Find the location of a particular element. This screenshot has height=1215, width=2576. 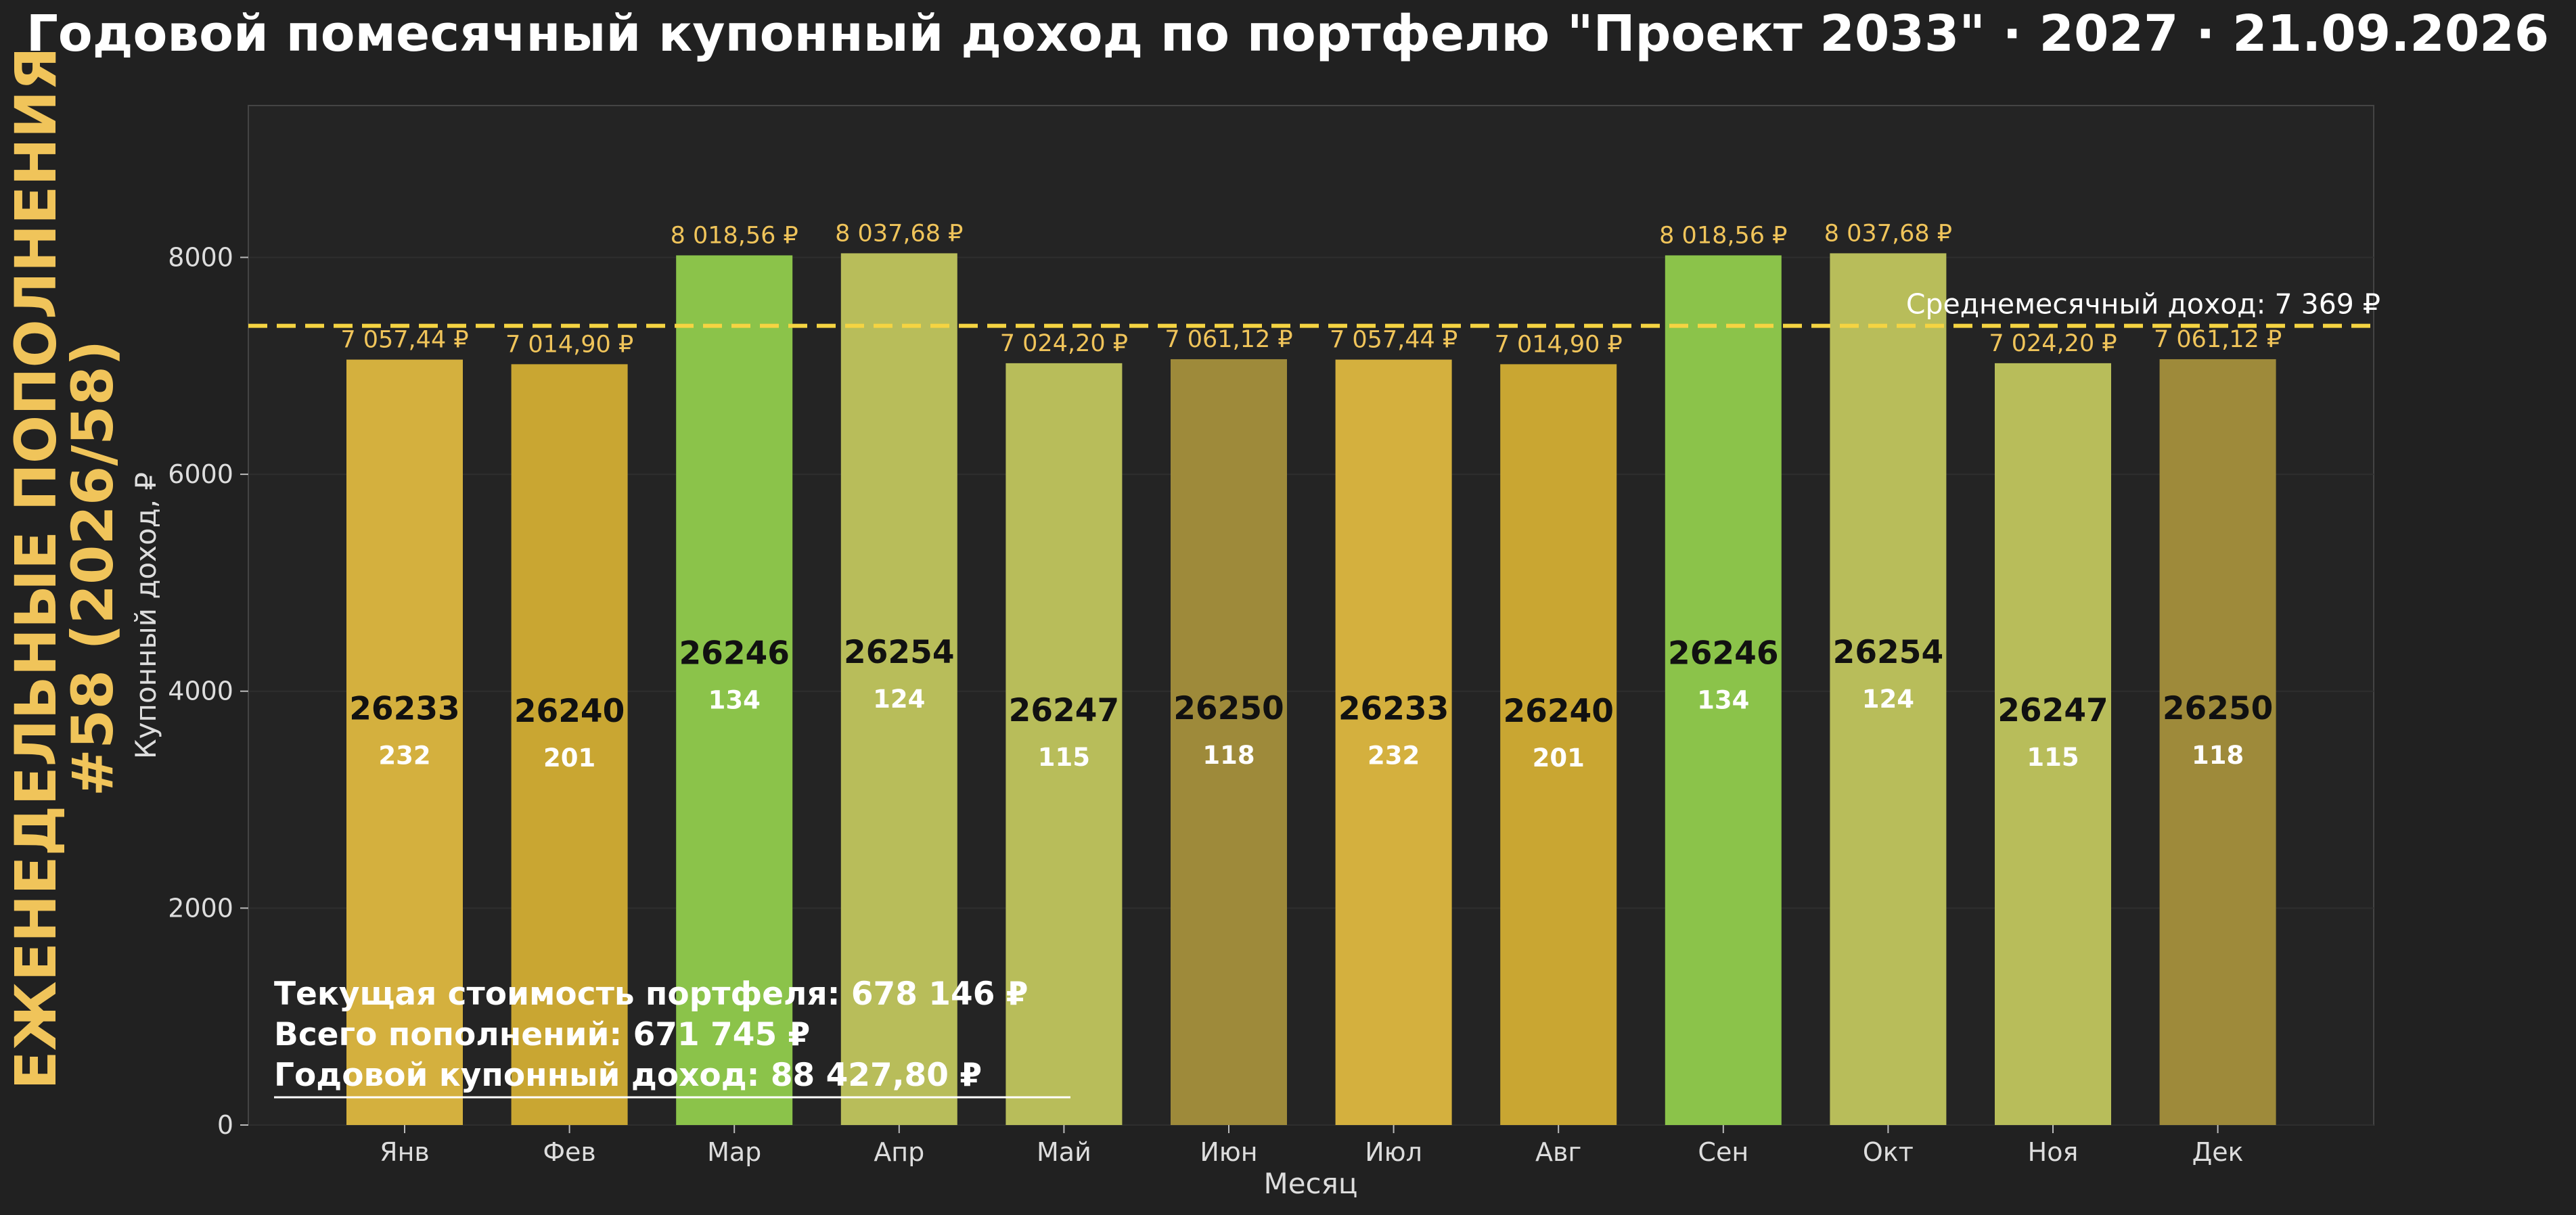

x-tick-label: Авг is located at coordinates (1558, 1152).